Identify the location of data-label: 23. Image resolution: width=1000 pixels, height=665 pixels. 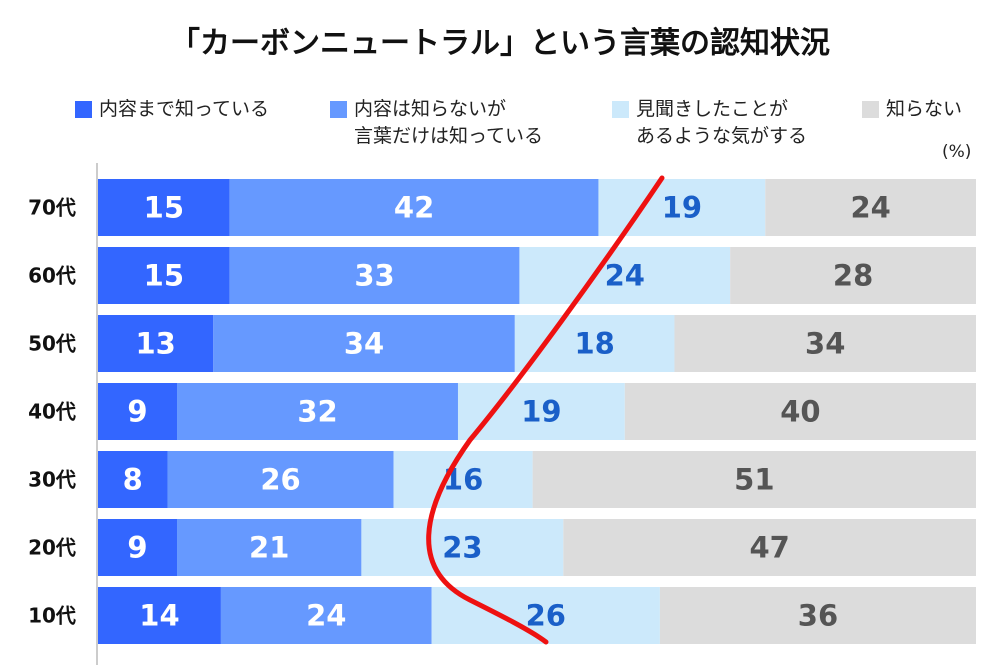
(462, 548).